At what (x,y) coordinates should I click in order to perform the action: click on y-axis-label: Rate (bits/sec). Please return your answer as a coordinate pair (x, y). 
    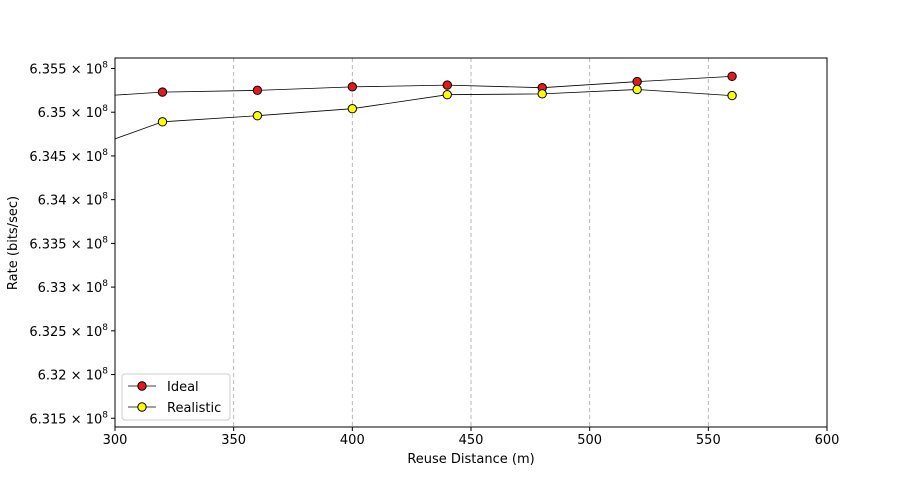
    Looking at the image, I should click on (13, 243).